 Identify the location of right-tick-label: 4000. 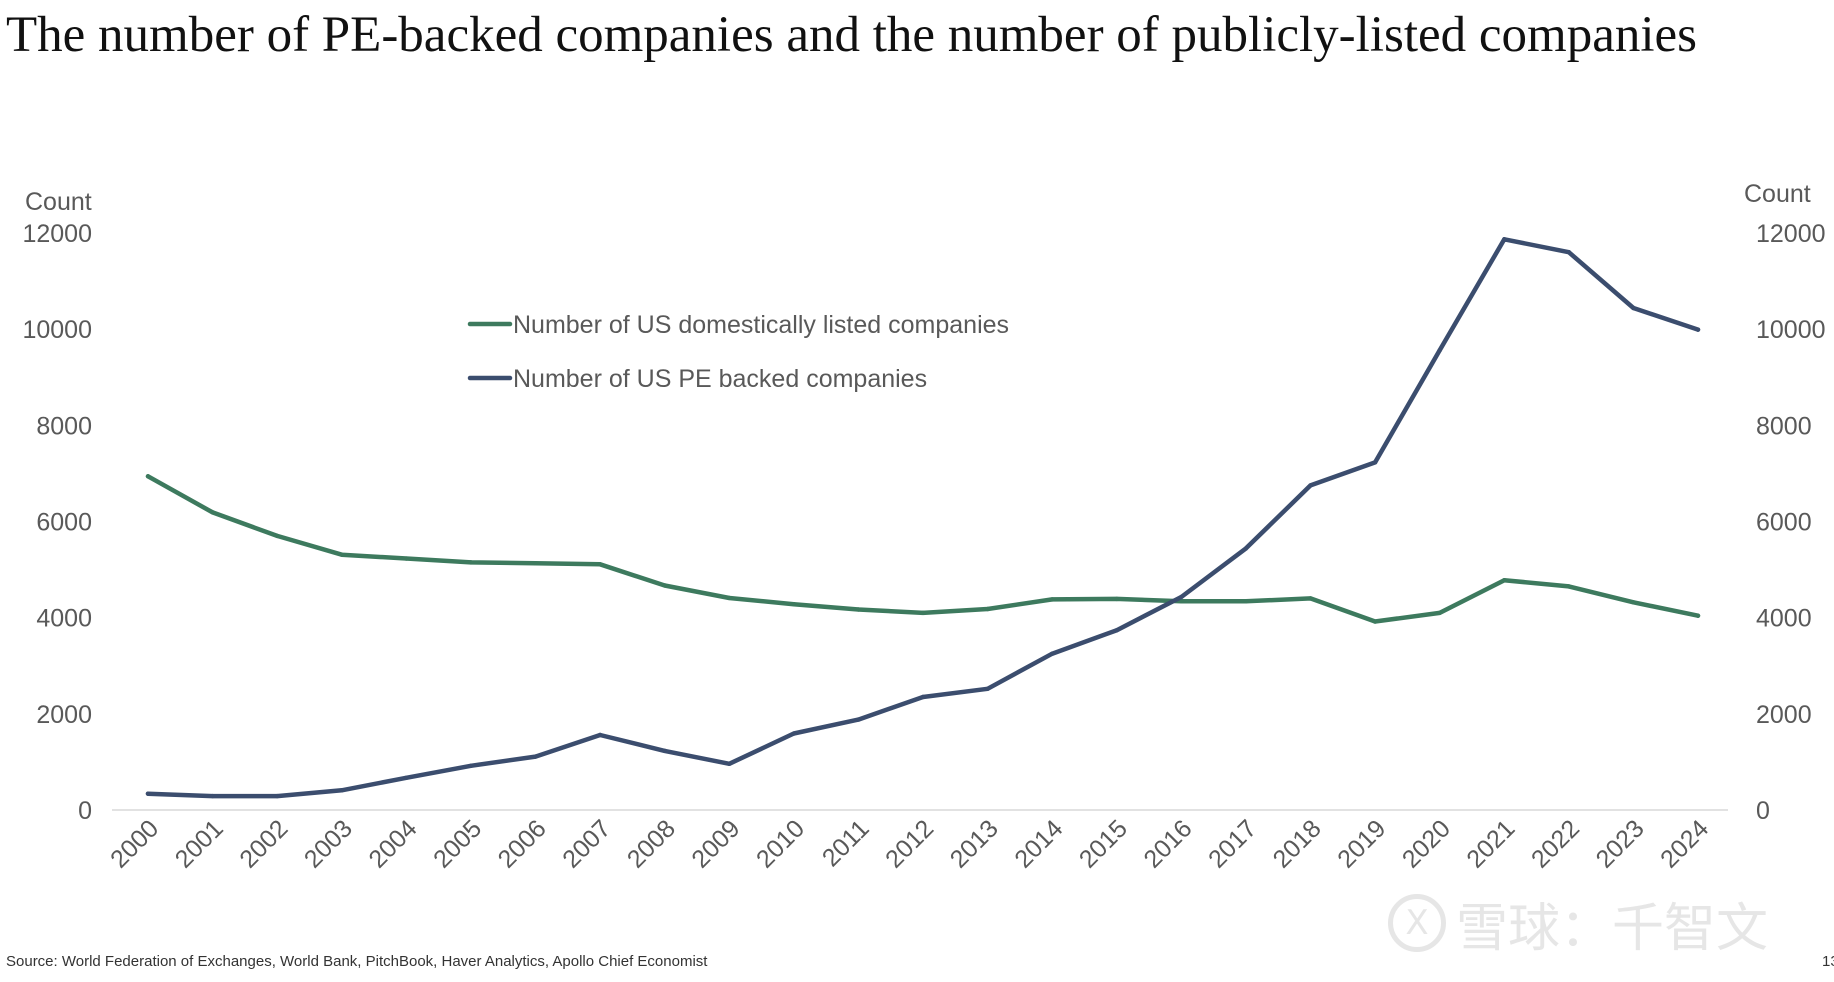
(1784, 619).